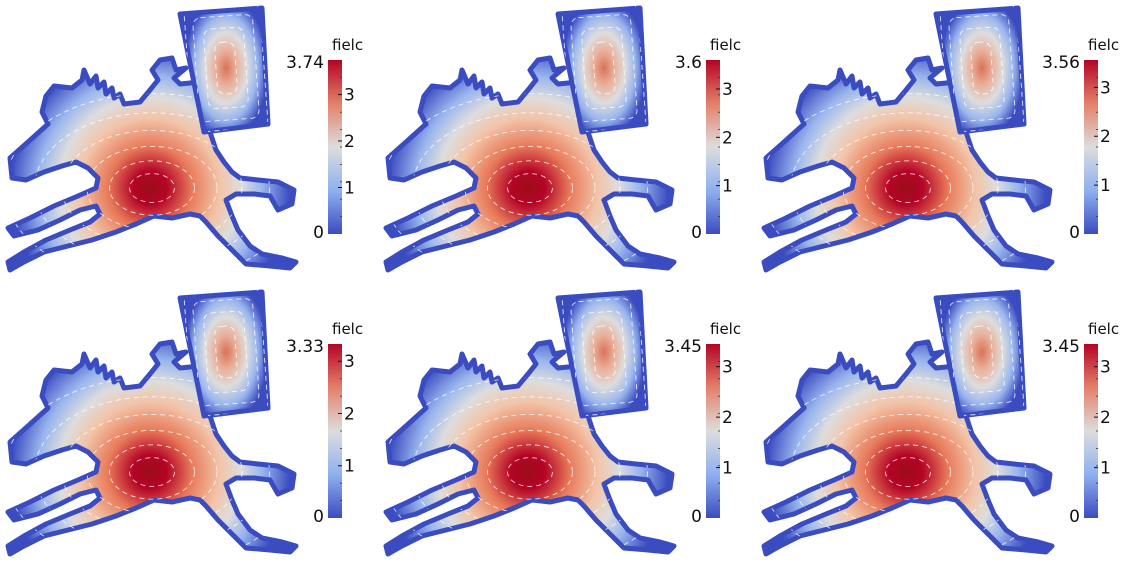 The height and width of the screenshot is (568, 1135). I want to click on field-plot: fielc 3.6 0 3 2 1, so click(562, 139).